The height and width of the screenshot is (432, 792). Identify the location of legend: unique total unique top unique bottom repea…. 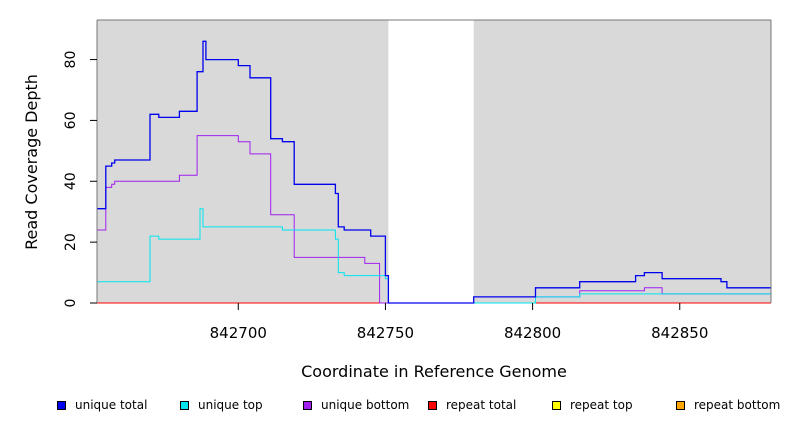
(396, 409).